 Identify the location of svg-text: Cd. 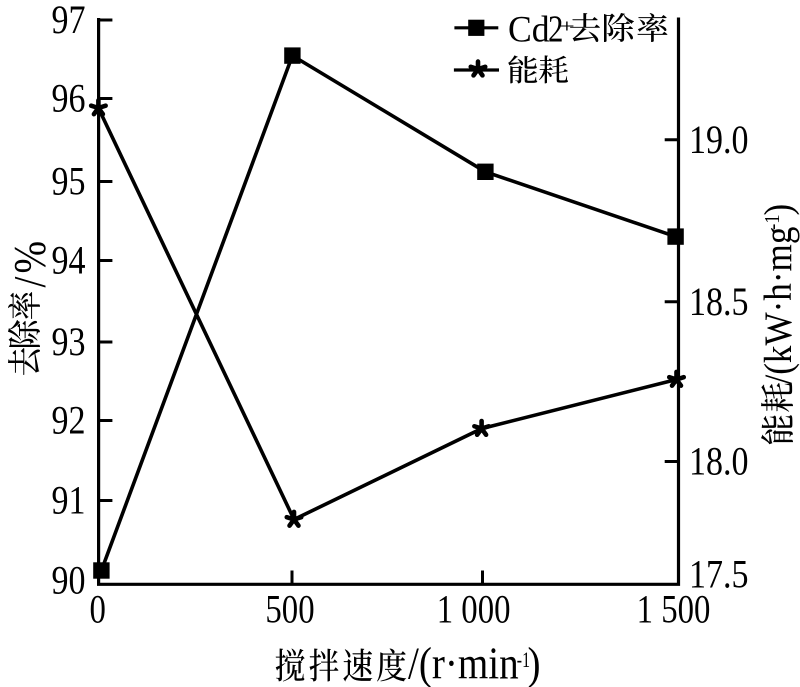
(529, 29).